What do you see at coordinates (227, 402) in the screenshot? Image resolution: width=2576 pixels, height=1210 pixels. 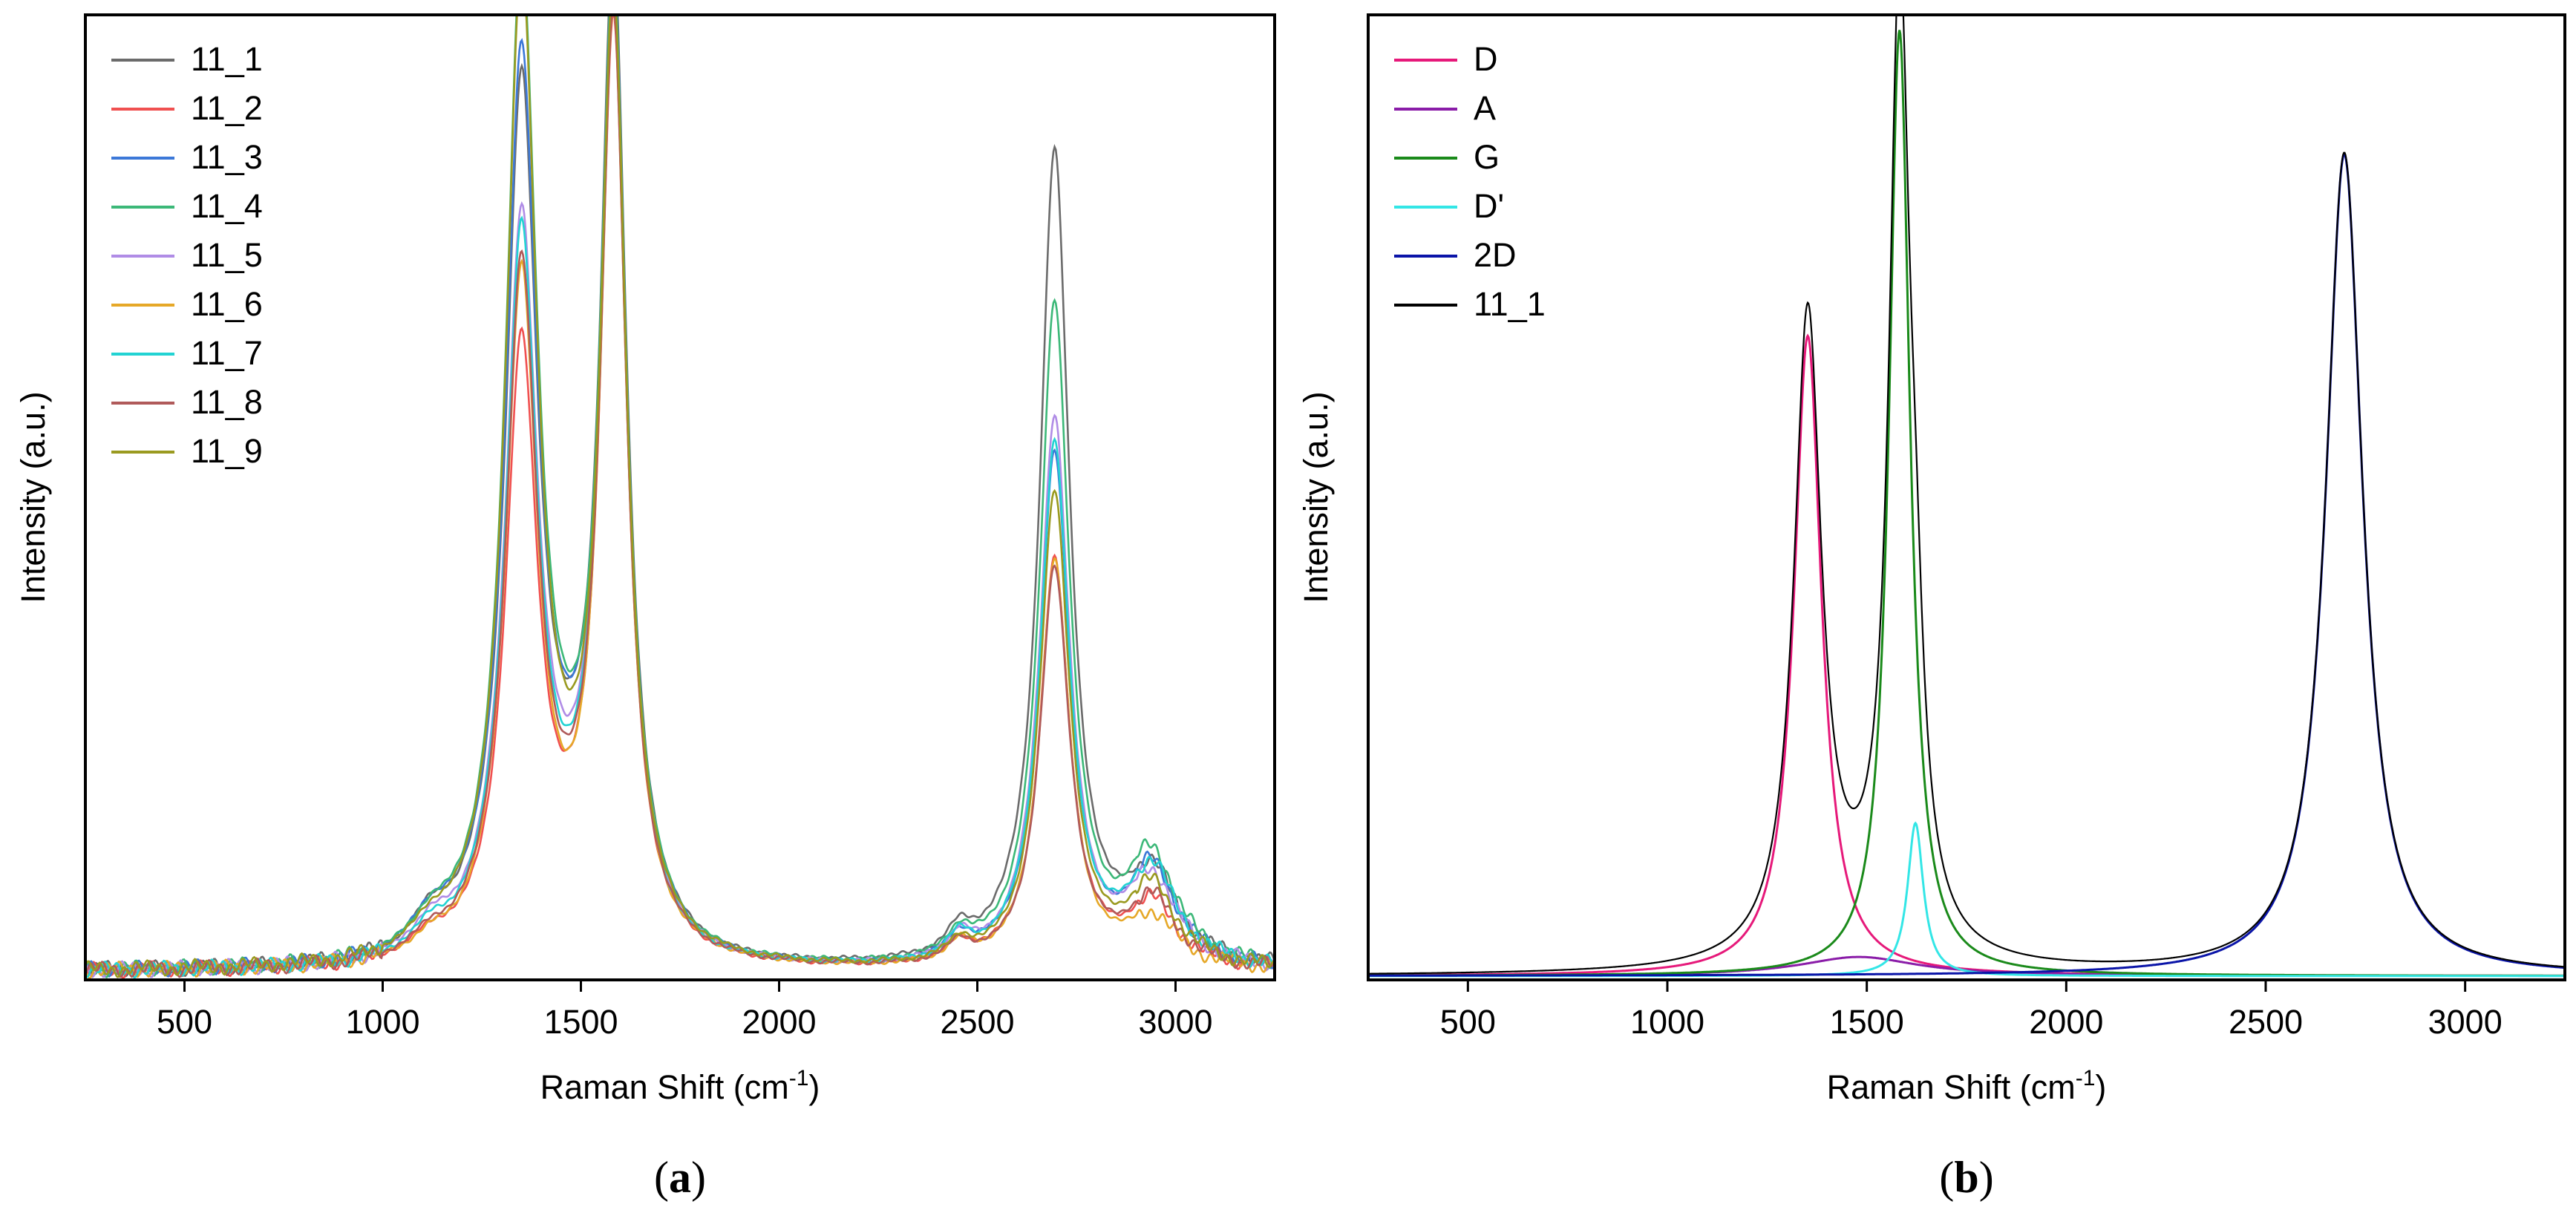 I see `panel-a-legend-label: 11_8` at bounding box center [227, 402].